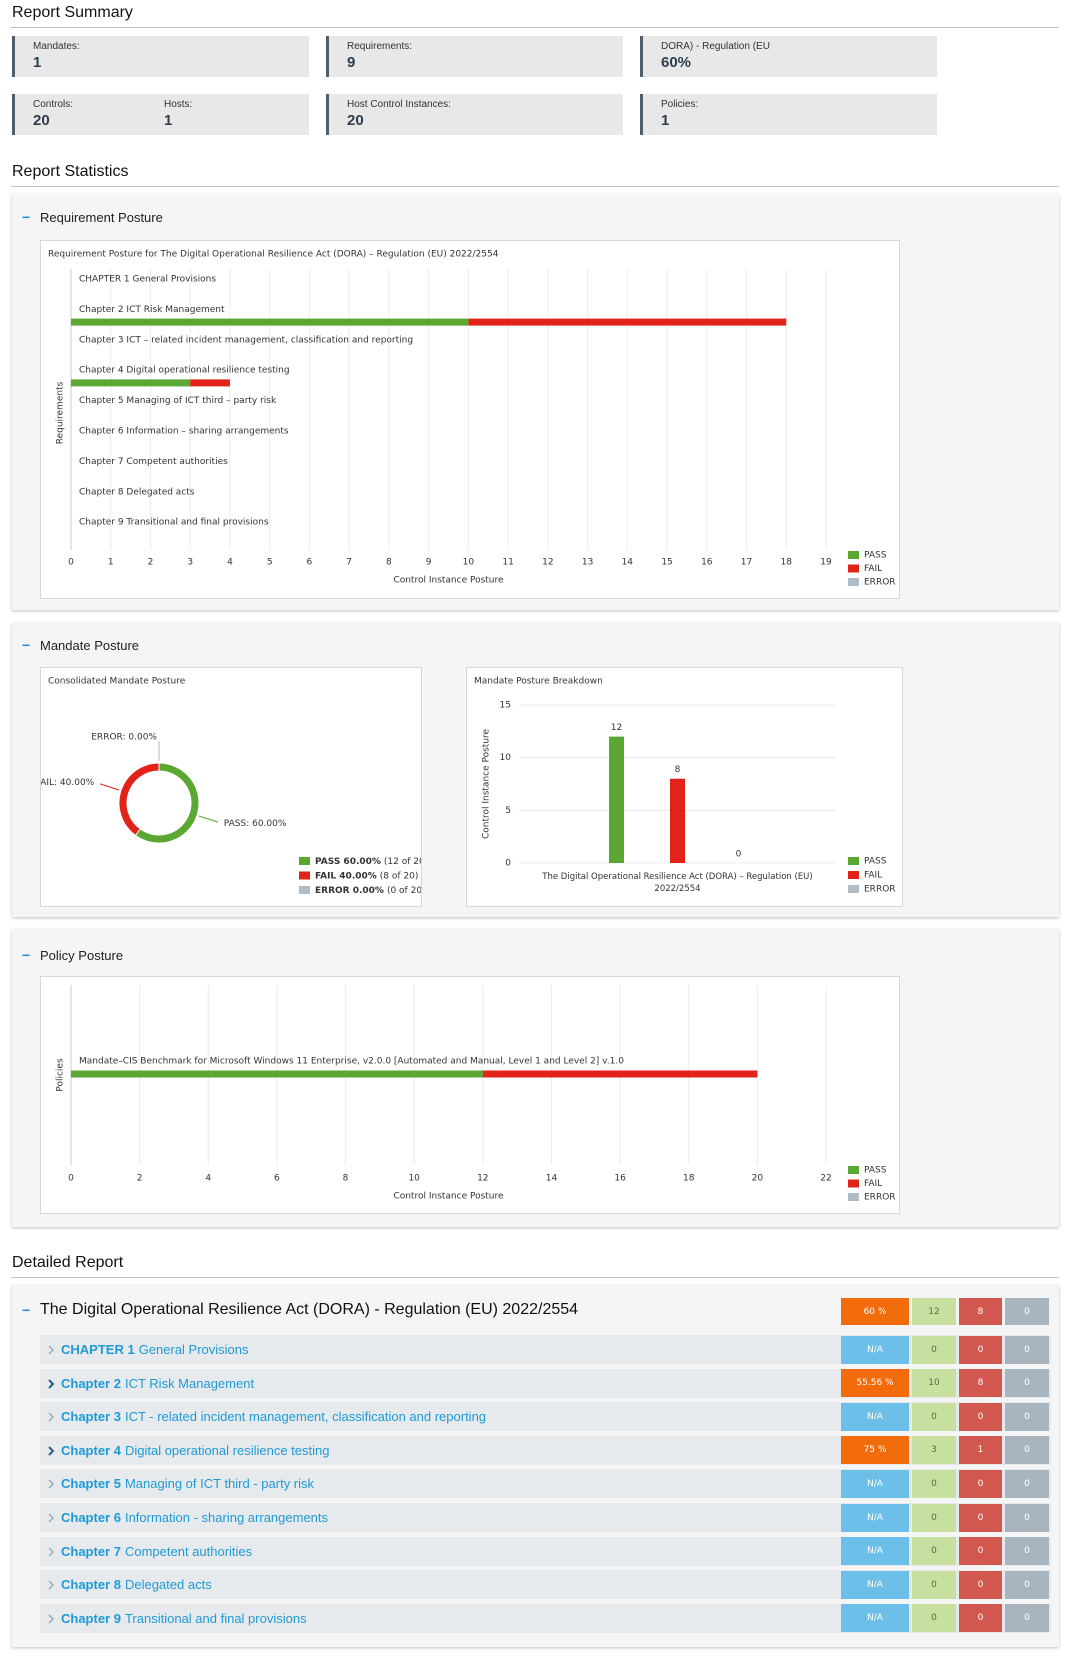 This screenshot has width=1069, height=1656. Describe the element at coordinates (934, 1311) in the screenshot. I see `pass-cell: 12` at that location.